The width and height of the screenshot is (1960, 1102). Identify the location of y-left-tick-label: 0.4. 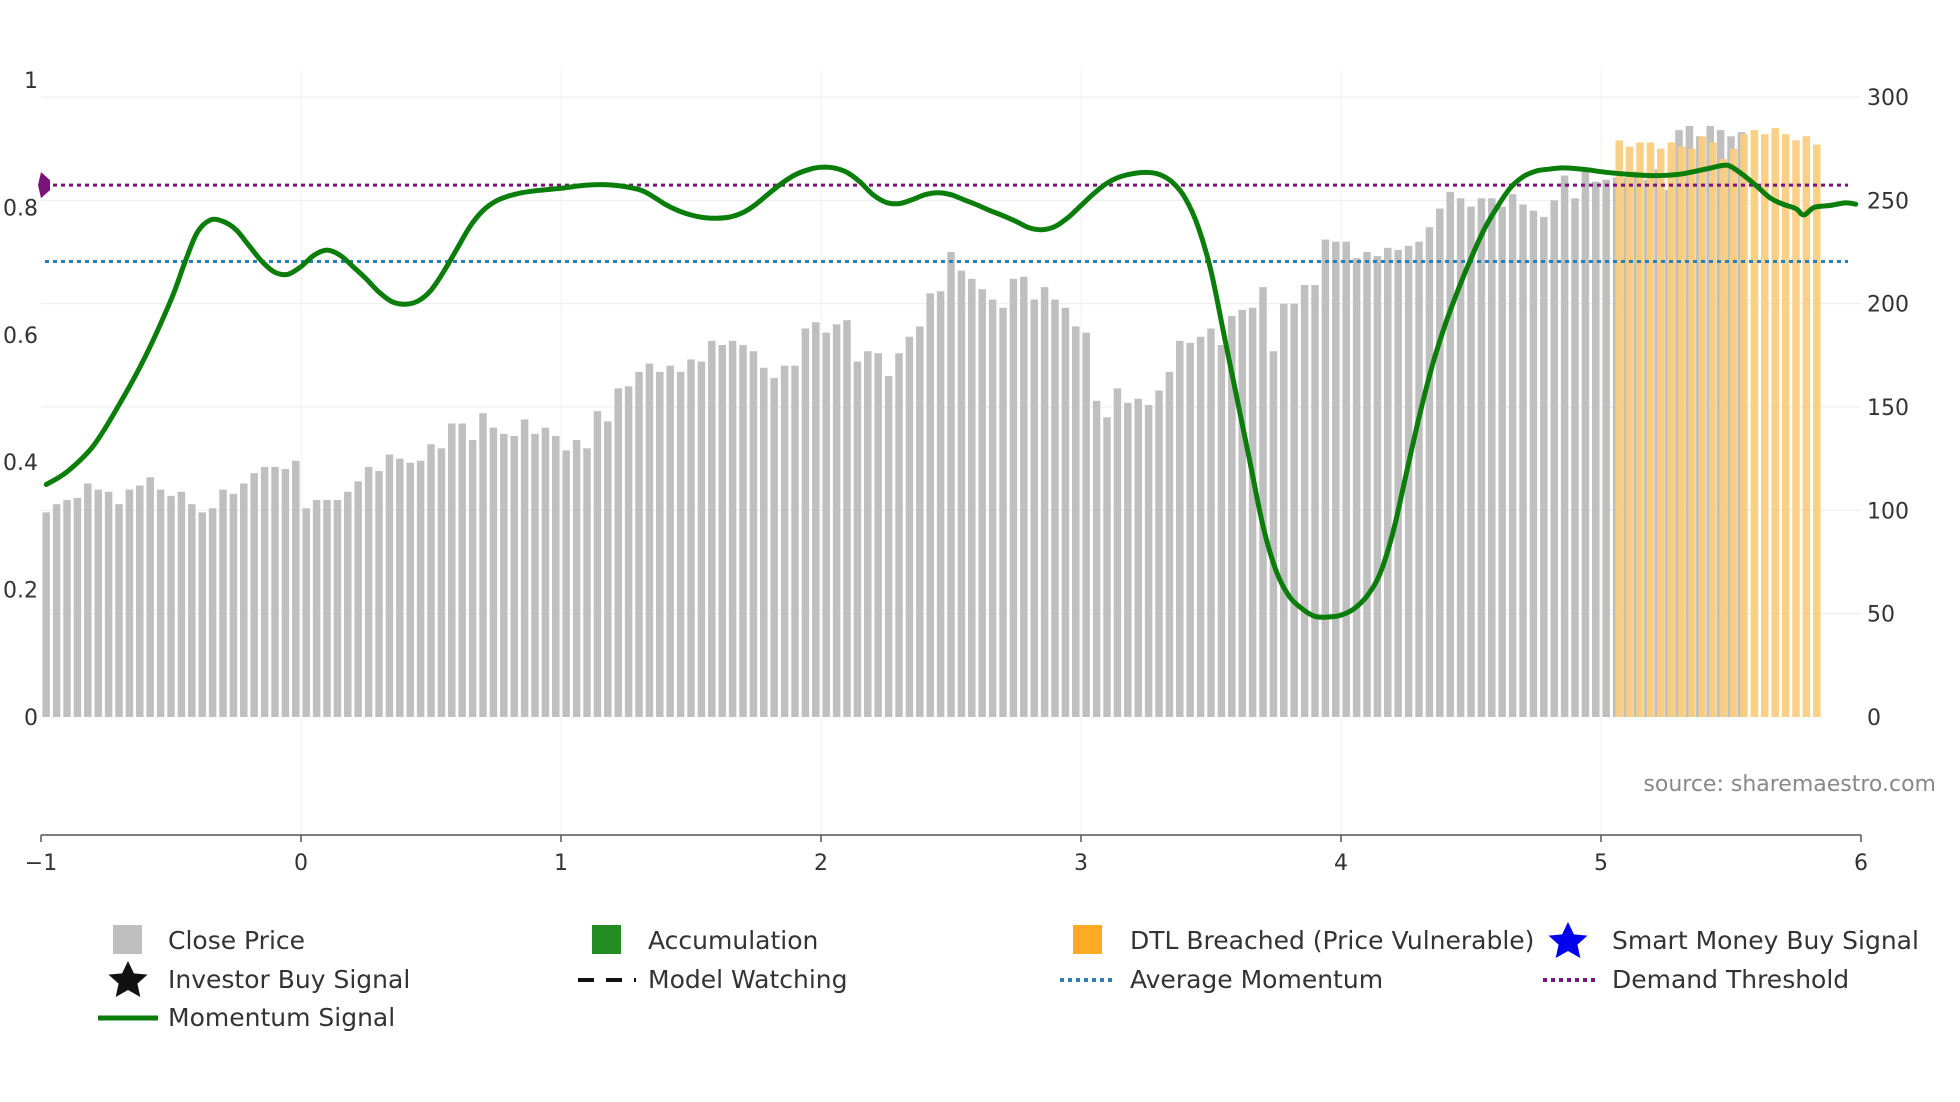
(20, 463).